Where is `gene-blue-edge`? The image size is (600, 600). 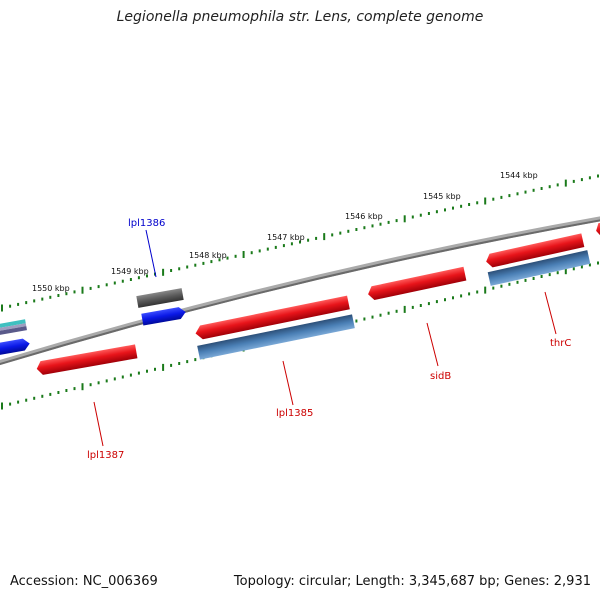
gene-blue-edge is located at coordinates (15, 347).